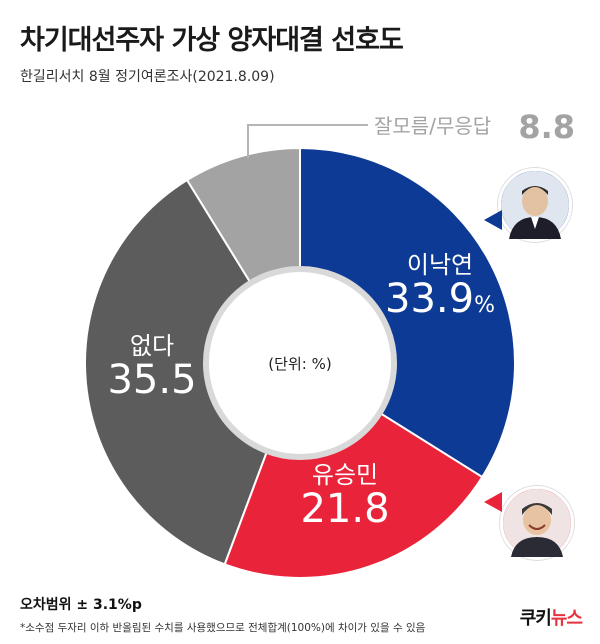  Describe the element at coordinates (432, 126) in the screenshot. I see `slice-label-4: 잘모름/무응답` at that location.